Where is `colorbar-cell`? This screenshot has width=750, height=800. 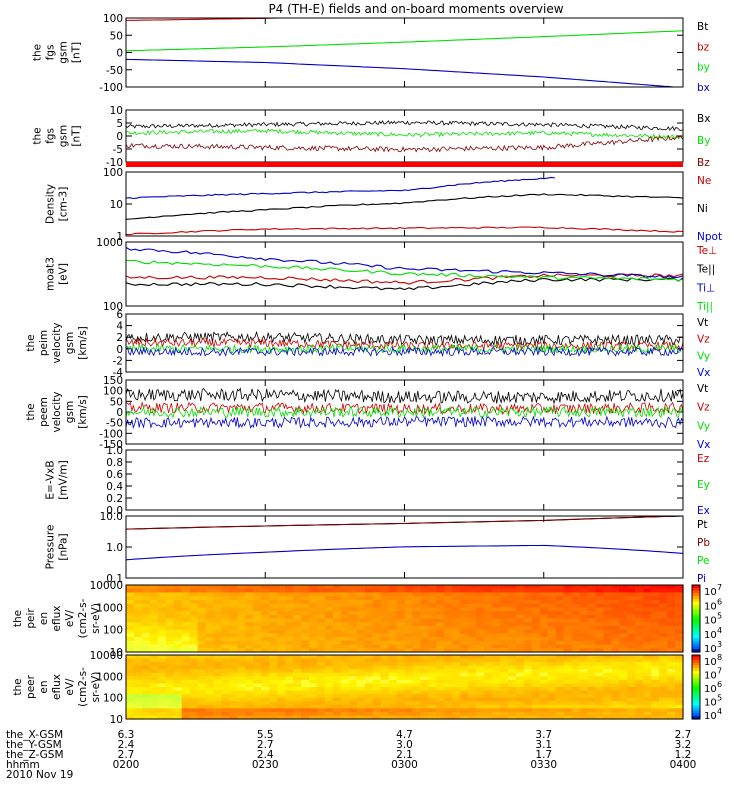 colorbar-cell is located at coordinates (696, 645).